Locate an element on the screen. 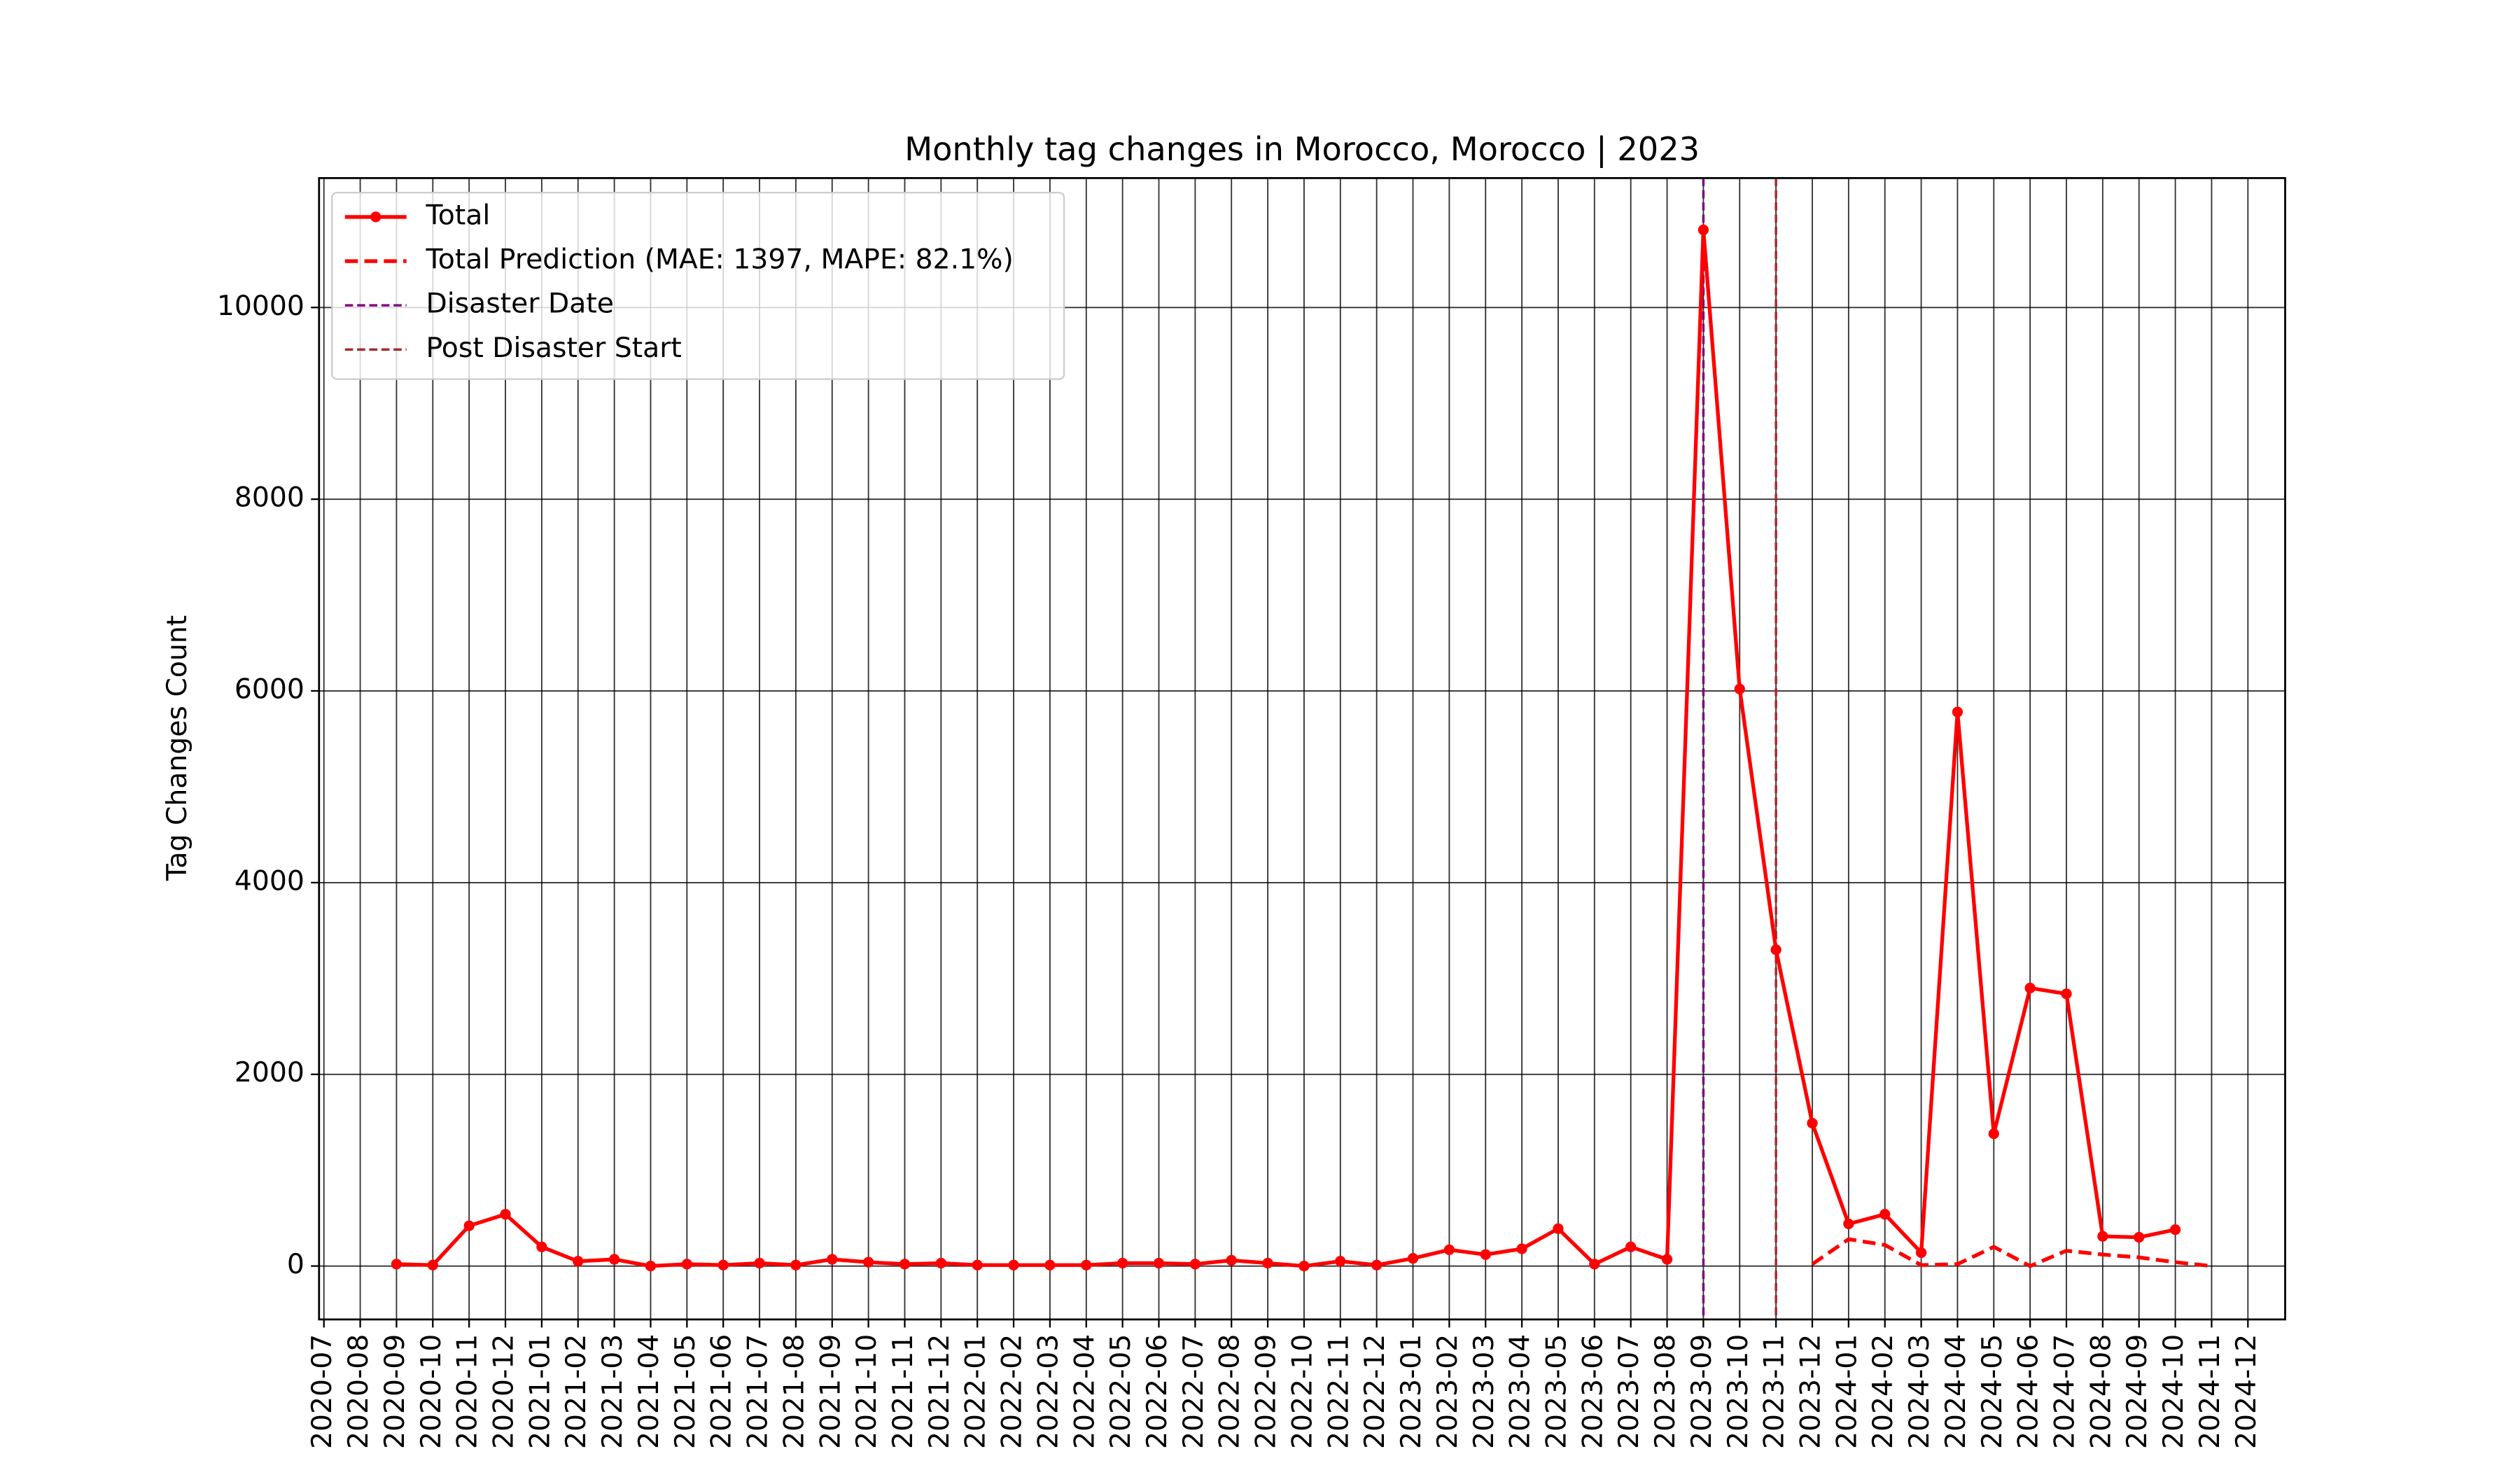 The height and width of the screenshot is (1470, 2520). y-tick-label: 8000 is located at coordinates (269, 498).